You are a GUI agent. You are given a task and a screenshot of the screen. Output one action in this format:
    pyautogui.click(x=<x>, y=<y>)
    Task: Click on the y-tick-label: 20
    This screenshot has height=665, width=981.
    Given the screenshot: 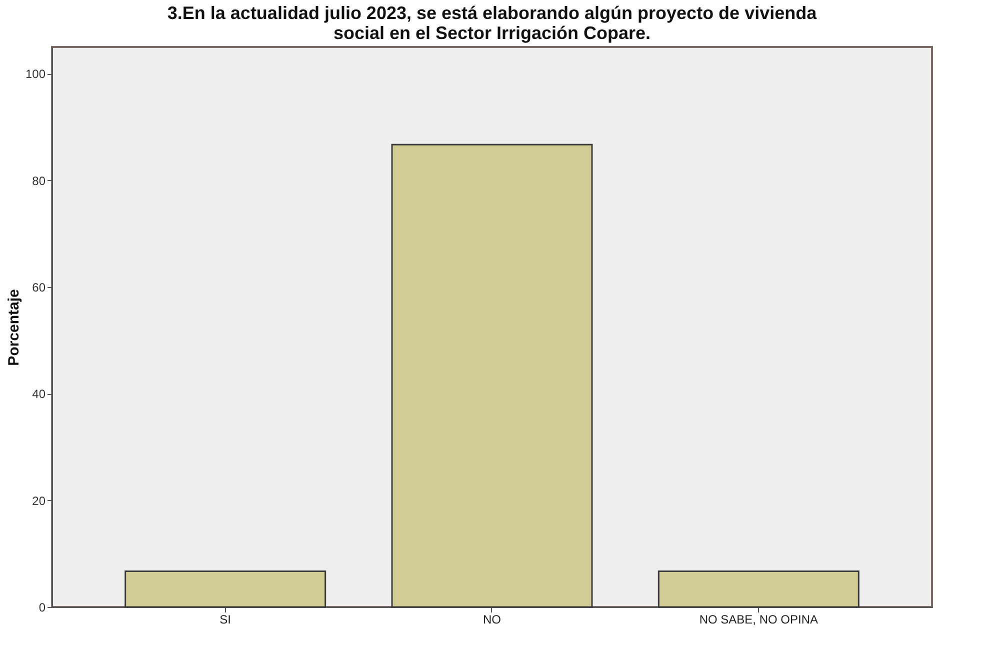 What is the action you would take?
    pyautogui.click(x=39, y=501)
    